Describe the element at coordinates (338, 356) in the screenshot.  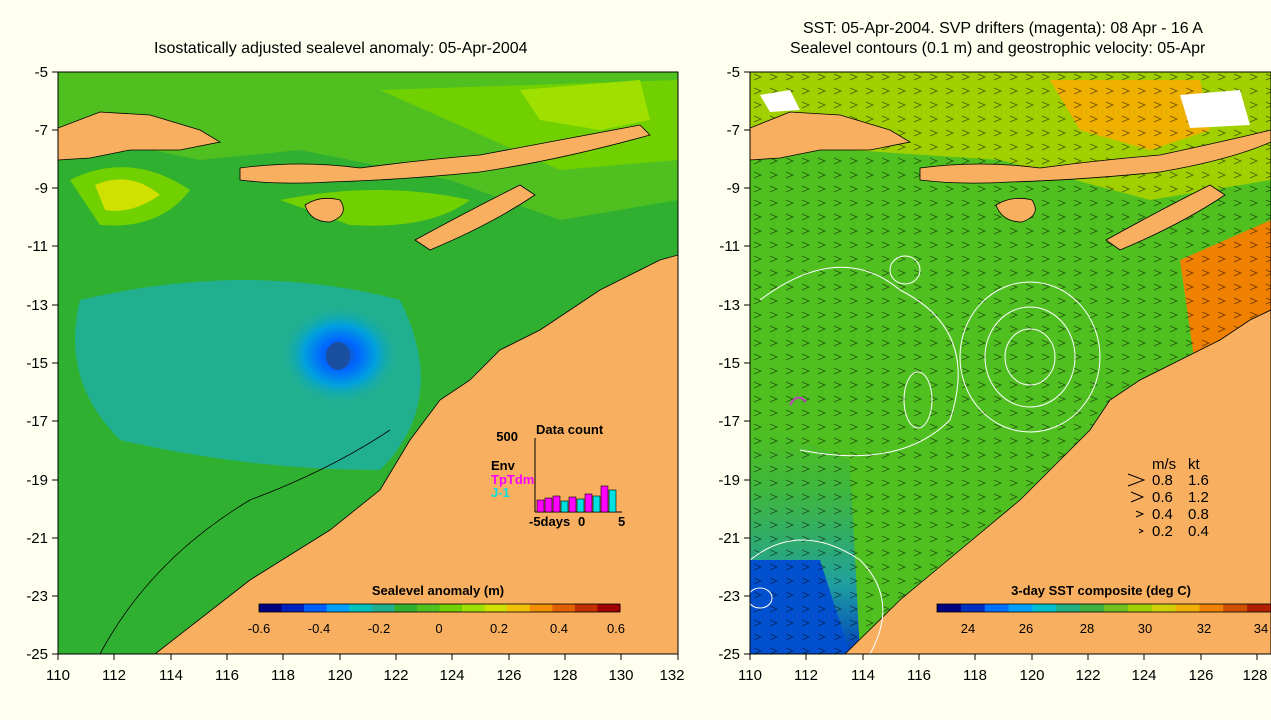
I see `eddy-core` at that location.